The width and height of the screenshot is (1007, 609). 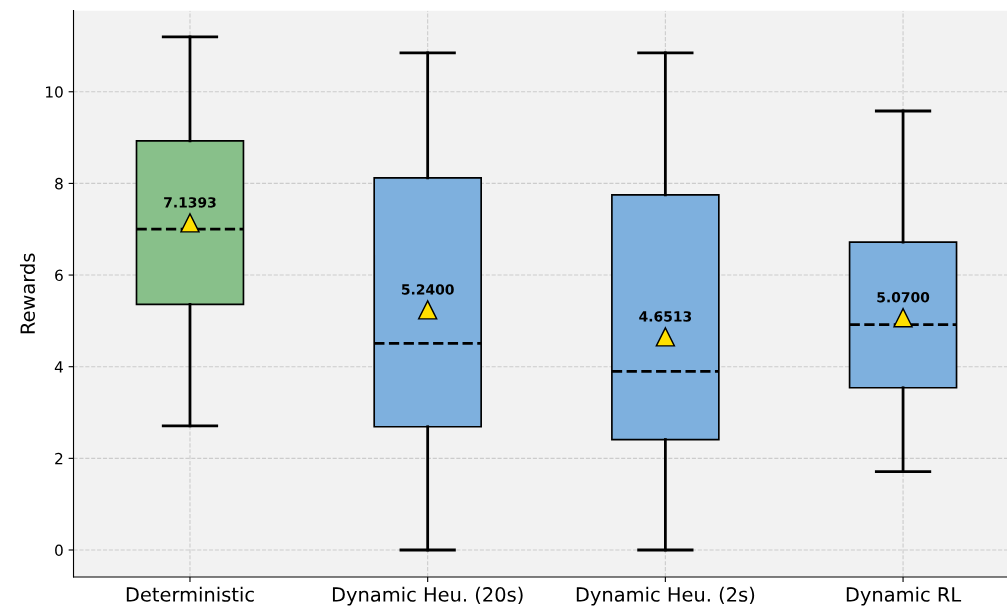 What do you see at coordinates (190, 202) in the screenshot?
I see `annotation: 7.1393` at bounding box center [190, 202].